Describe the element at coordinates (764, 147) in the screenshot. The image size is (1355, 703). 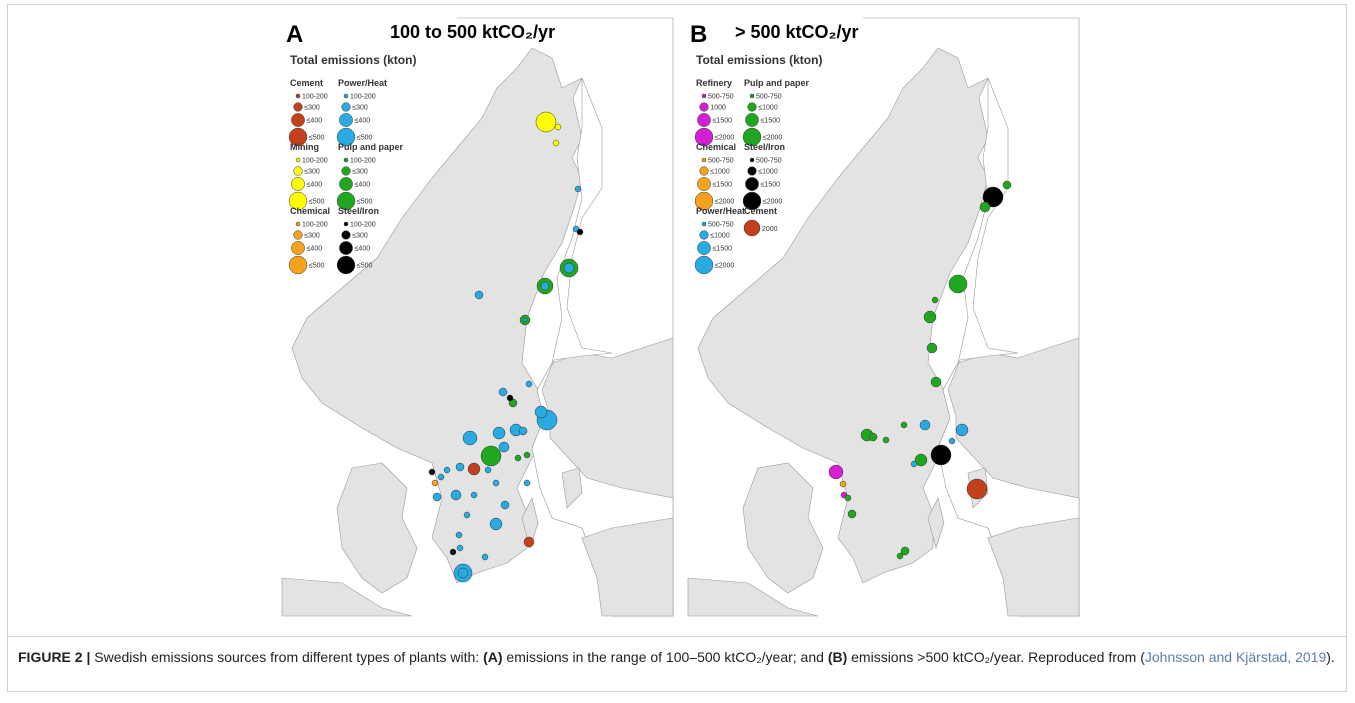
I see `legend-group: Steel/Iron` at that location.